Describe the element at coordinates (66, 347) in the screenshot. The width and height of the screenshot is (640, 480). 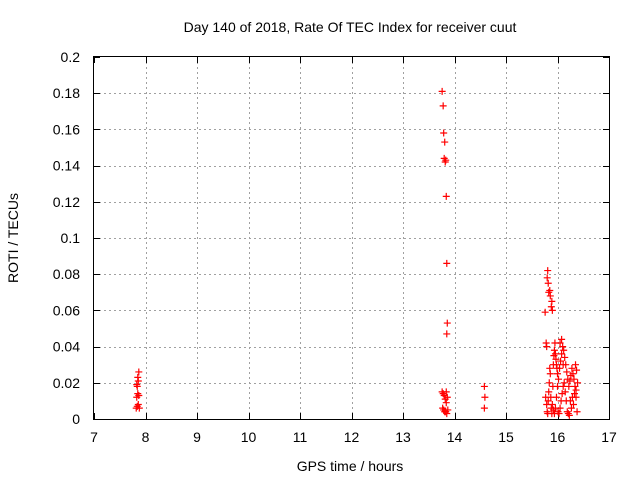
I see `y-tick-label: 0.04` at that location.